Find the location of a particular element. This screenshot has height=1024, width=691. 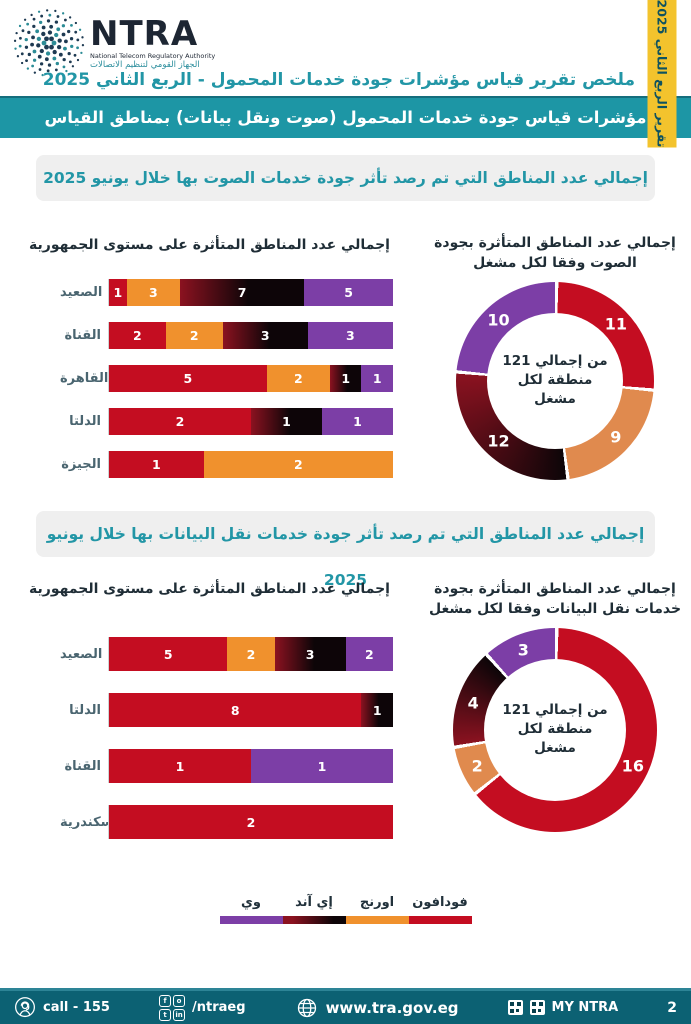

donut-value: 10 is located at coordinates (498, 320).